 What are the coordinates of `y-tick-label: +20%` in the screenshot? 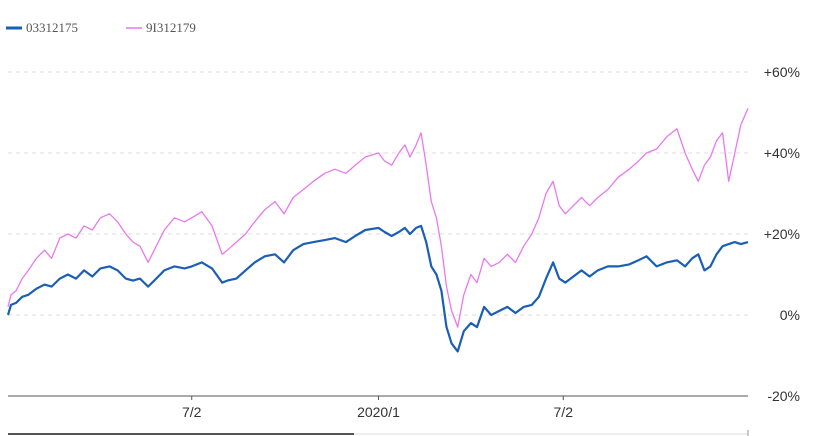 It's located at (782, 234).